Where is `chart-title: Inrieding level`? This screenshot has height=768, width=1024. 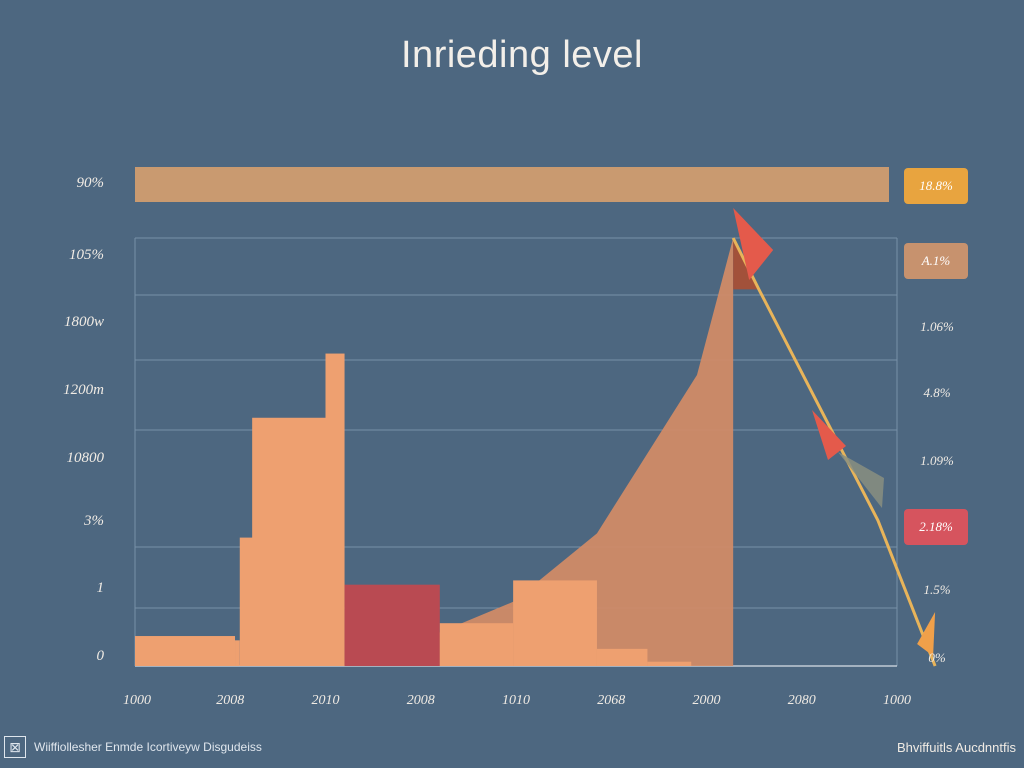 chart-title: Inrieding level is located at coordinates (522, 55).